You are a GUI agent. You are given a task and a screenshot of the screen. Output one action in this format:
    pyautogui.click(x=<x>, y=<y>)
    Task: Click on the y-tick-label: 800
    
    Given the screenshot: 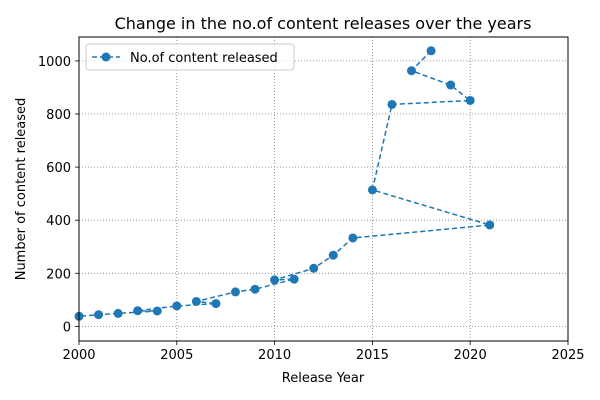 What is the action you would take?
    pyautogui.click(x=58, y=115)
    